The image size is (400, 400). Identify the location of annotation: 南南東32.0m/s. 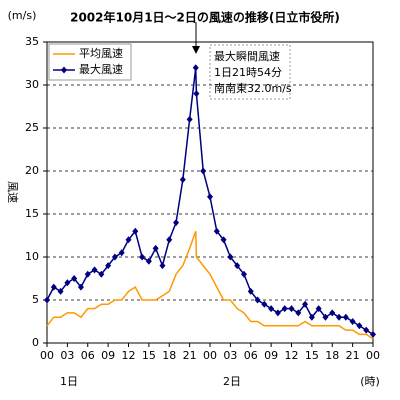
(253, 88).